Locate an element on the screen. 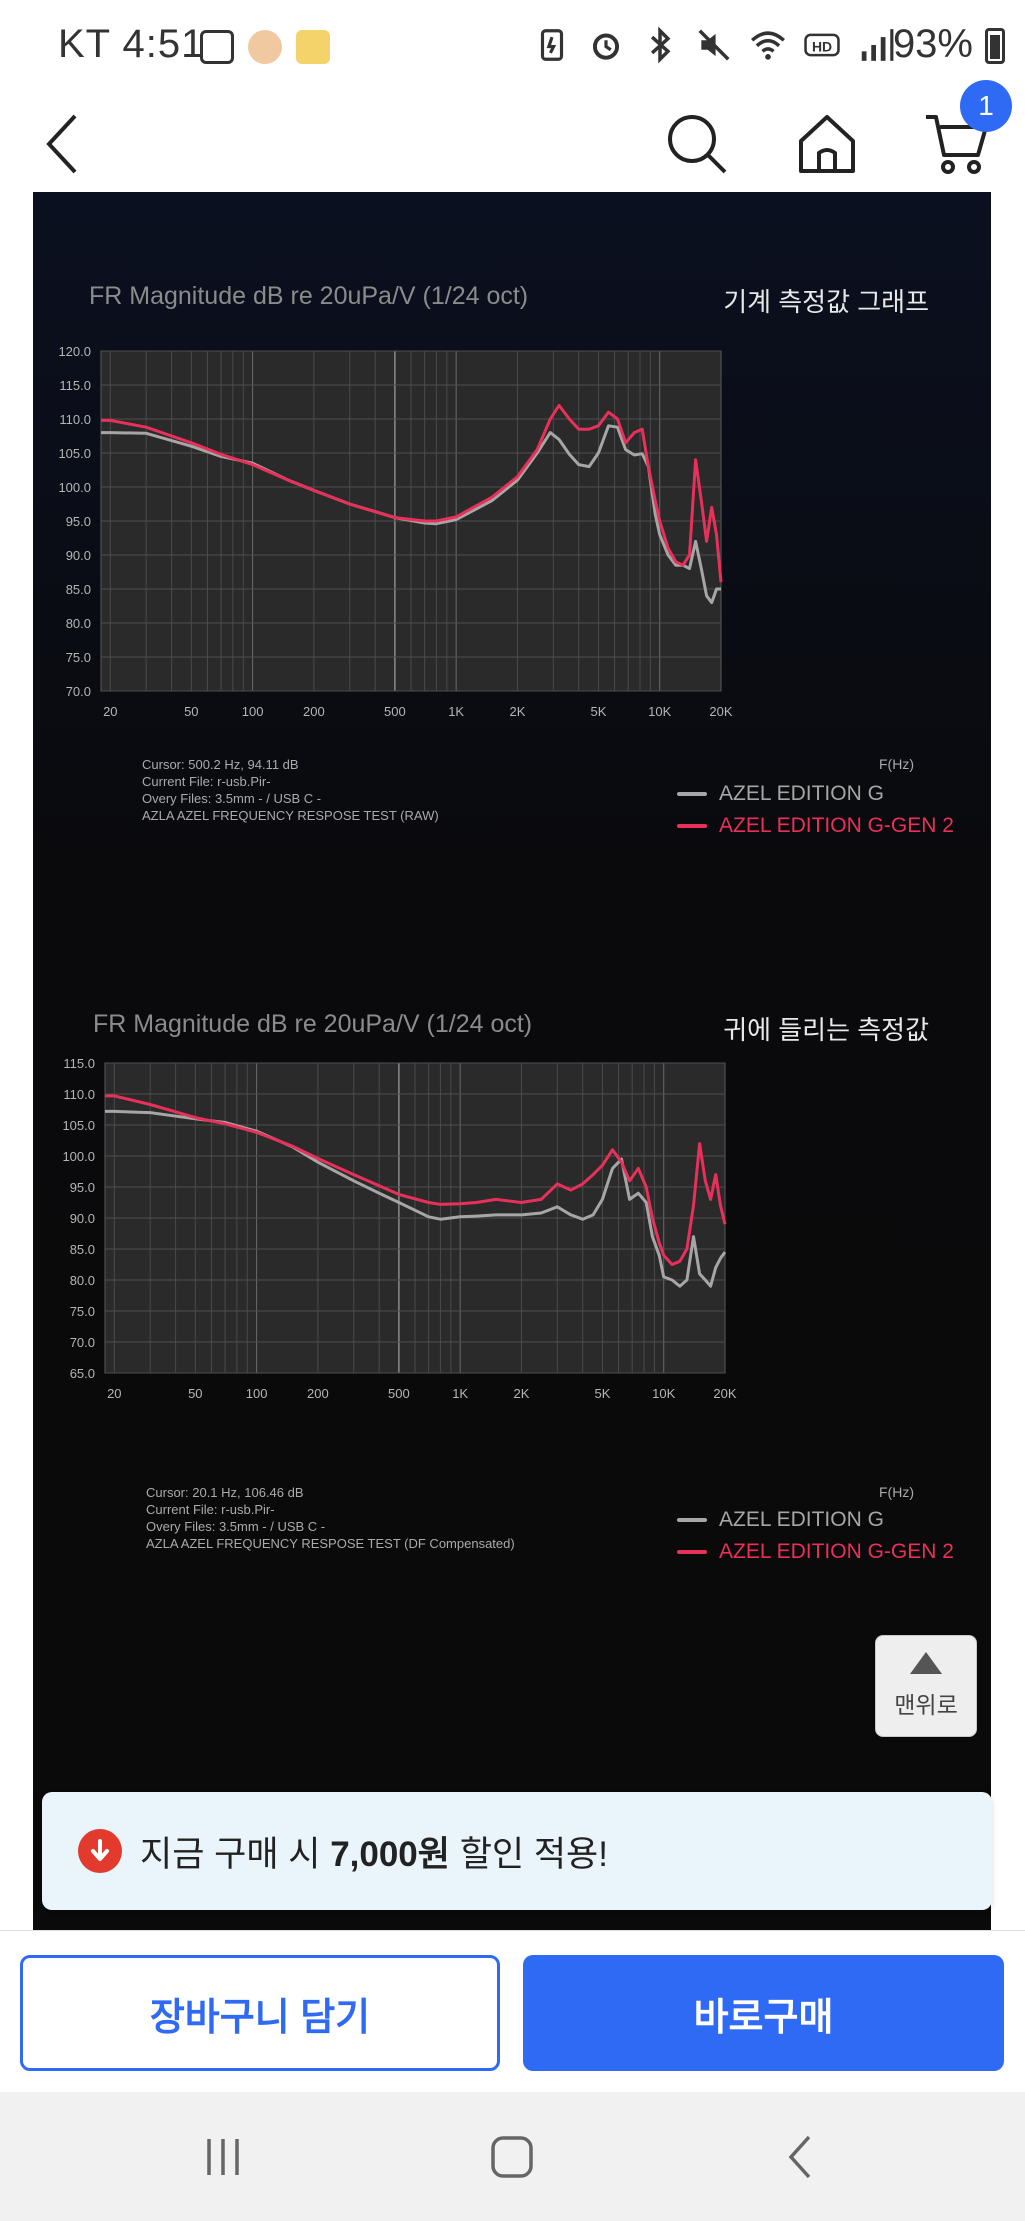 This screenshot has height=2221, width=1025. y-tick-label: 70.0 is located at coordinates (82, 1342).